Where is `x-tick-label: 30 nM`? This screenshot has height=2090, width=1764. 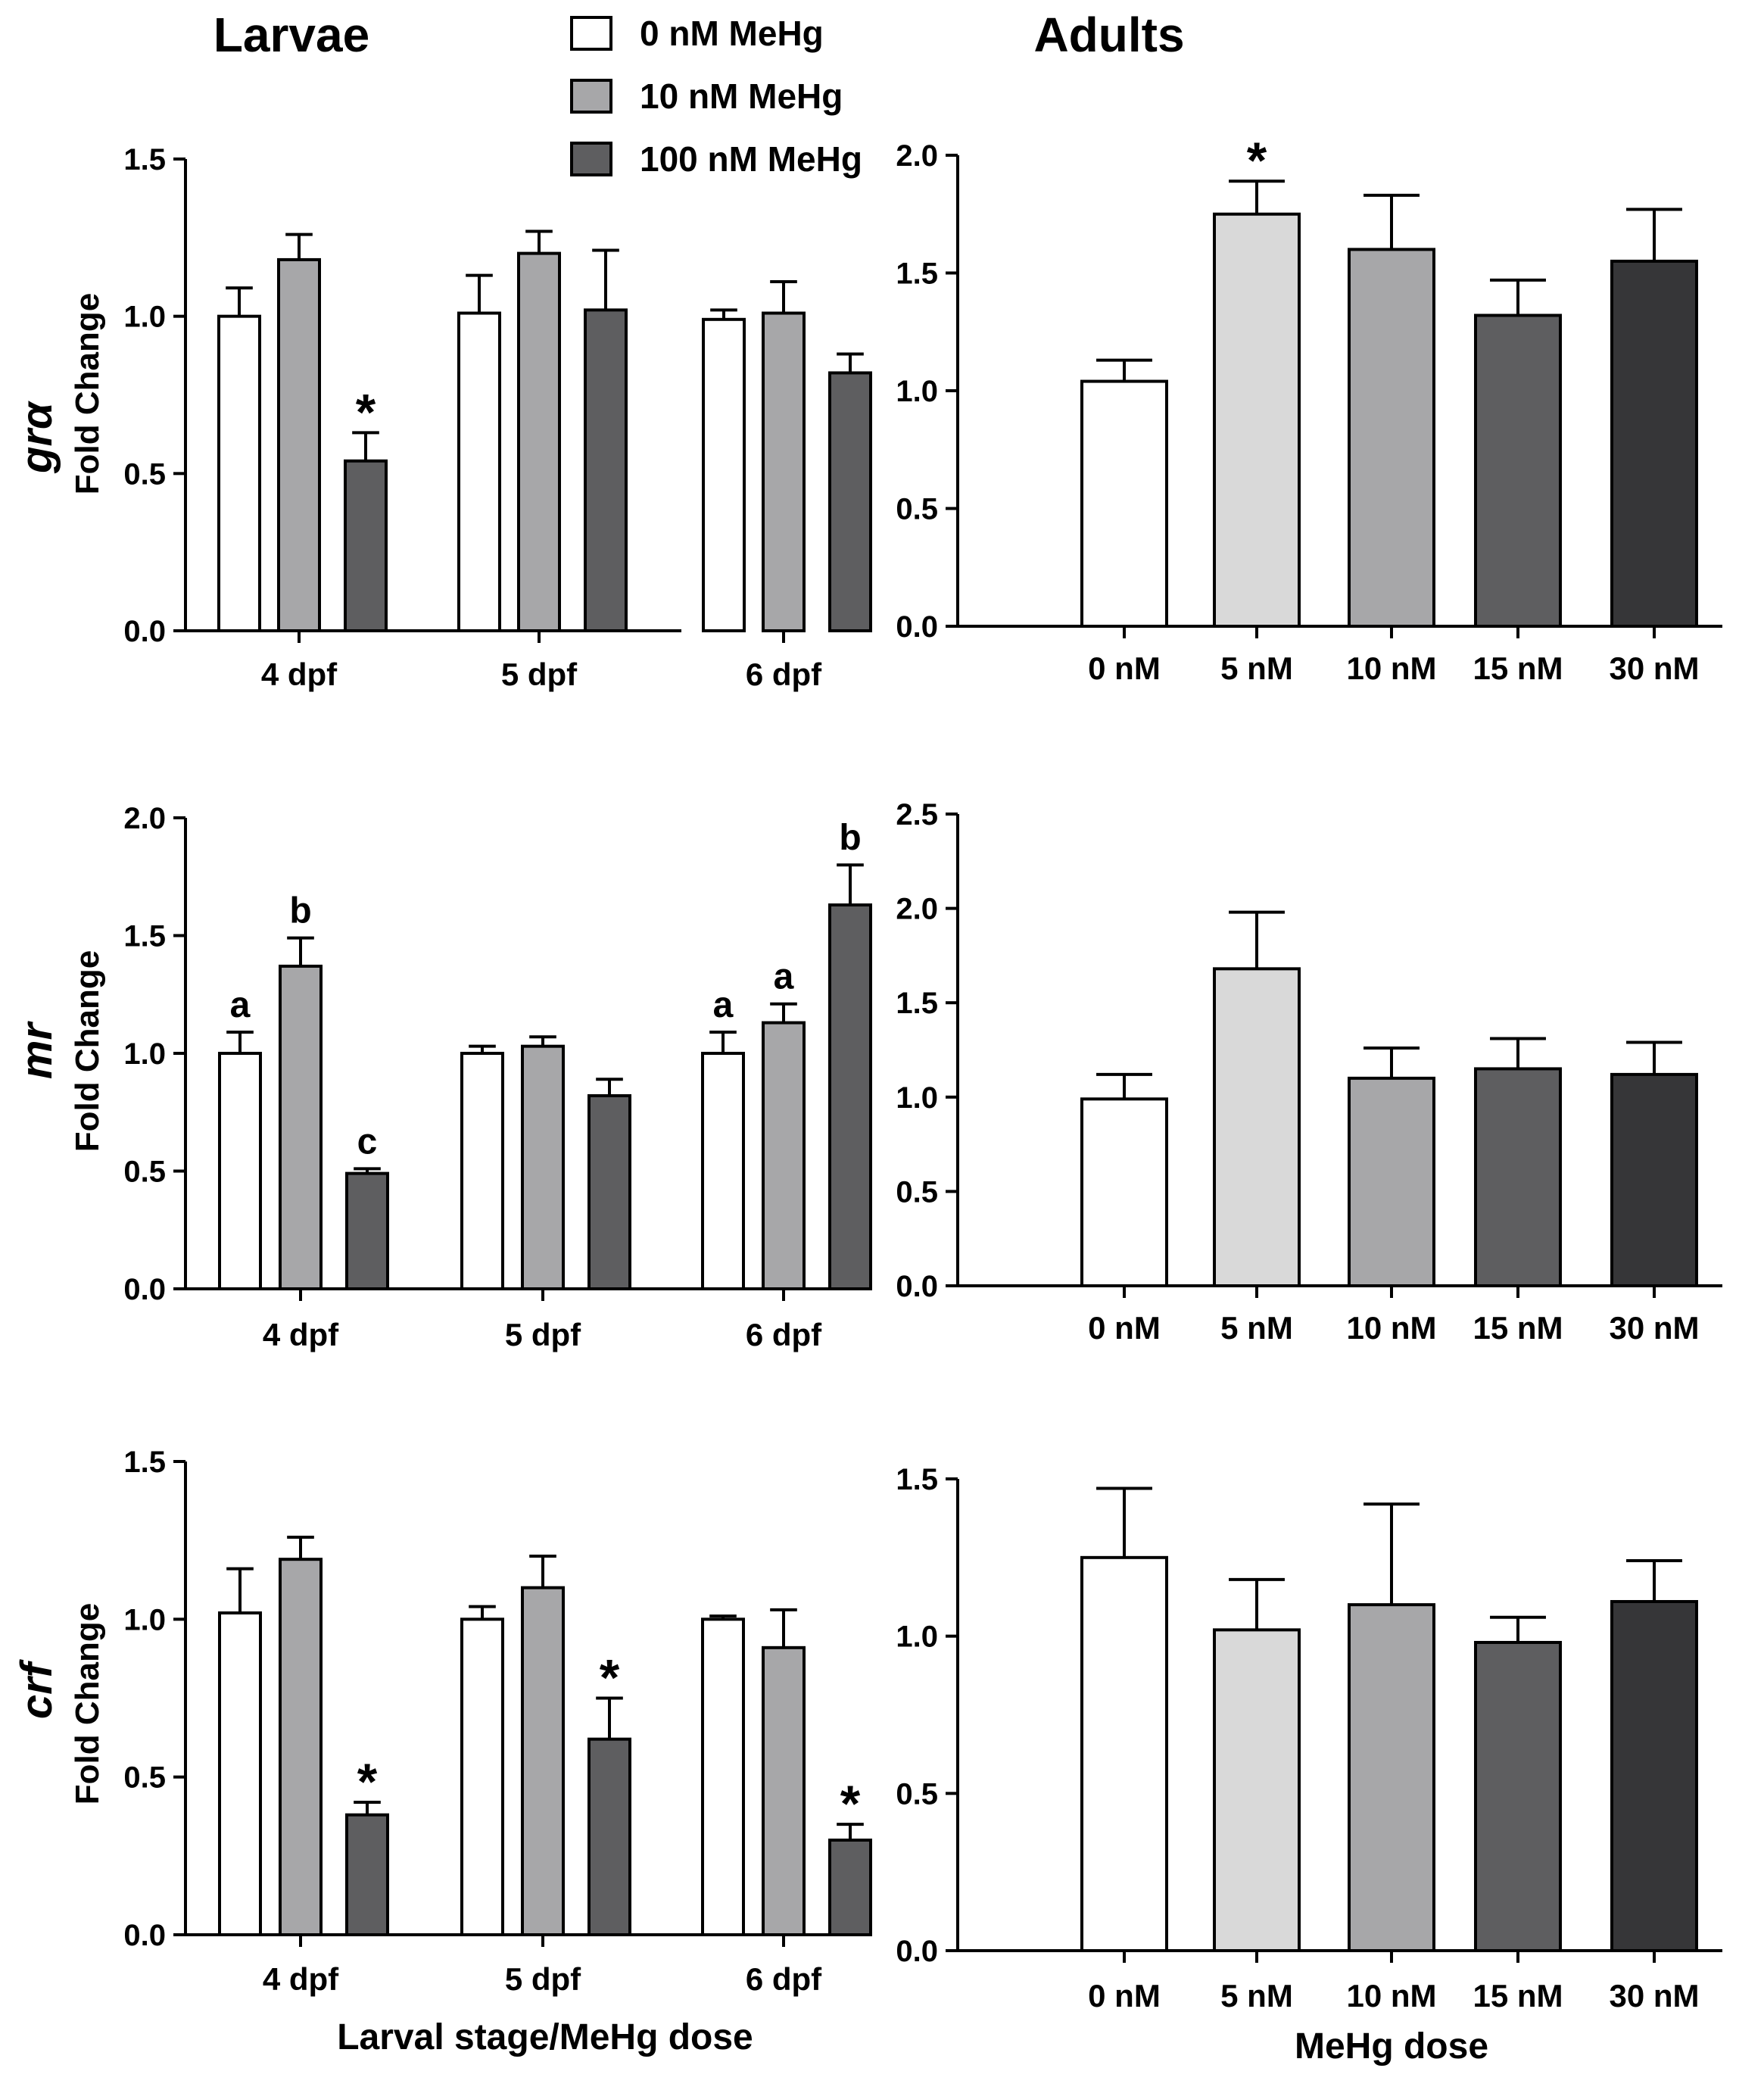
x-tick-label: 30 nM is located at coordinates (1654, 1996).